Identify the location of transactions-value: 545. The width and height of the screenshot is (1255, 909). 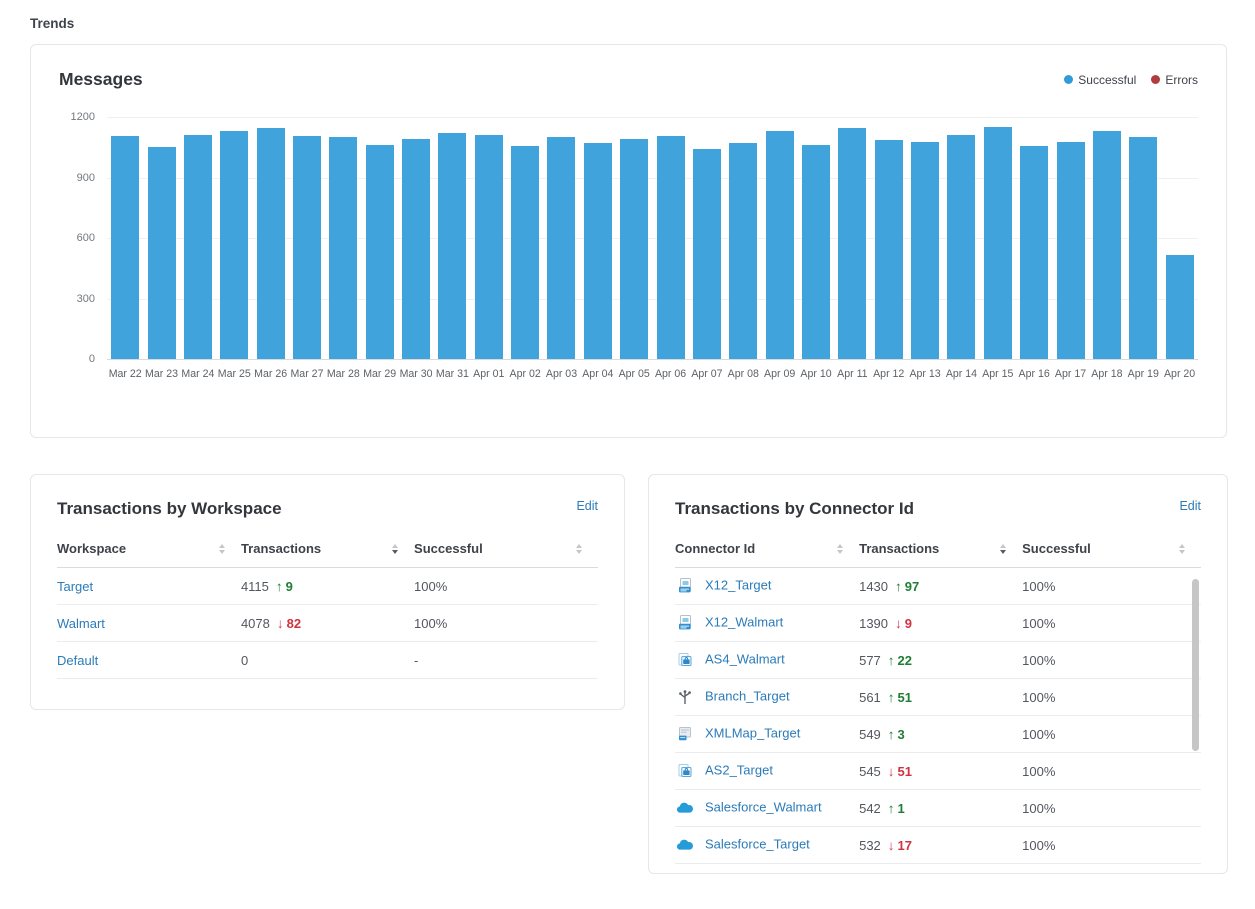
(870, 771).